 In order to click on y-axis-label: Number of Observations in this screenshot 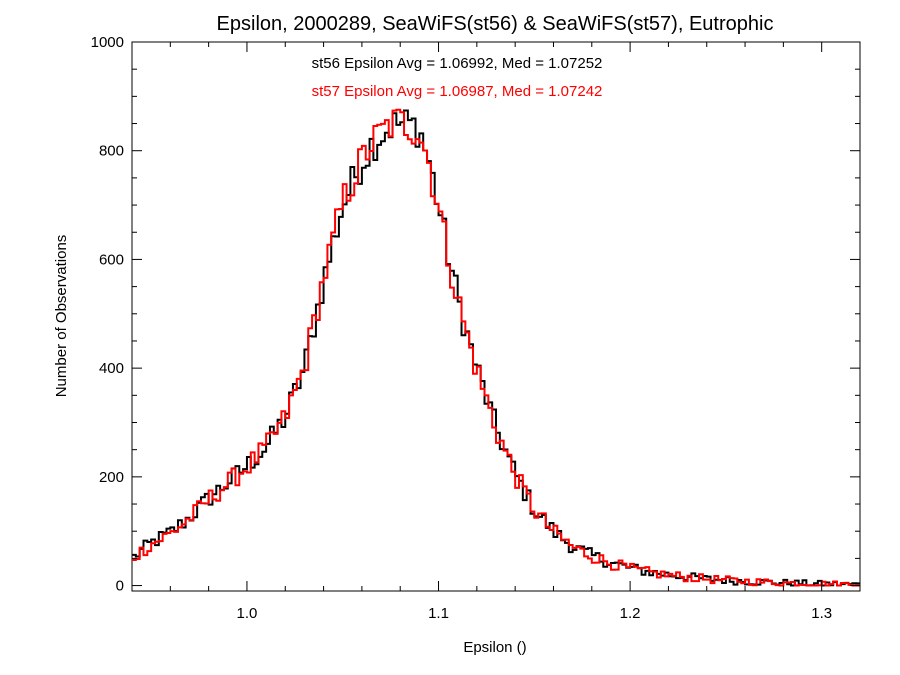, I will do `click(61, 316)`.